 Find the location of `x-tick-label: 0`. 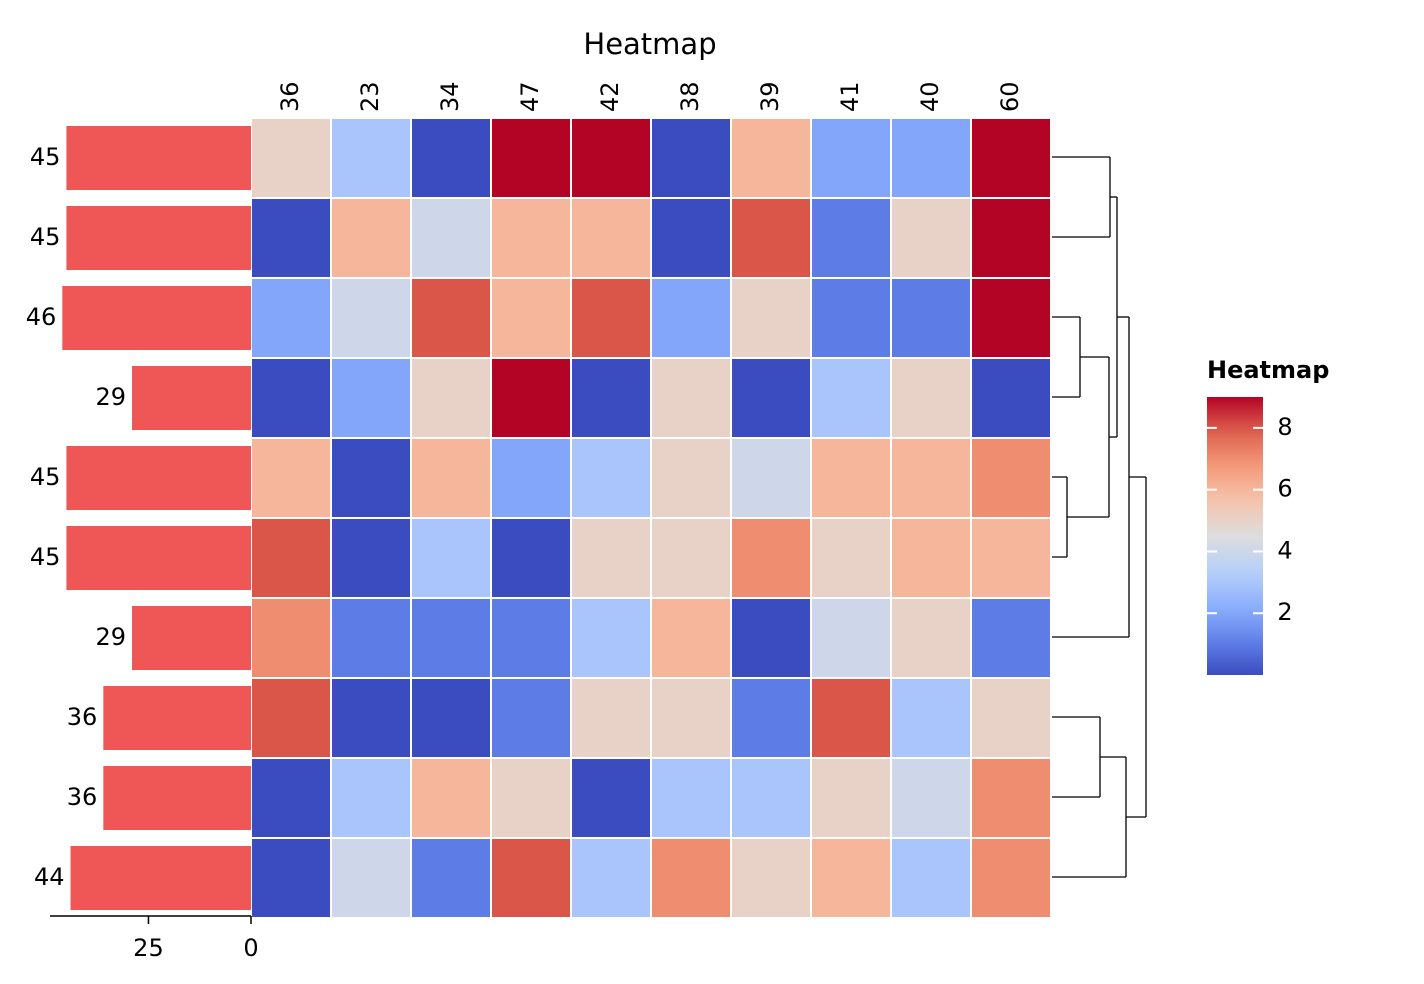

x-tick-label: 0 is located at coordinates (250, 948).